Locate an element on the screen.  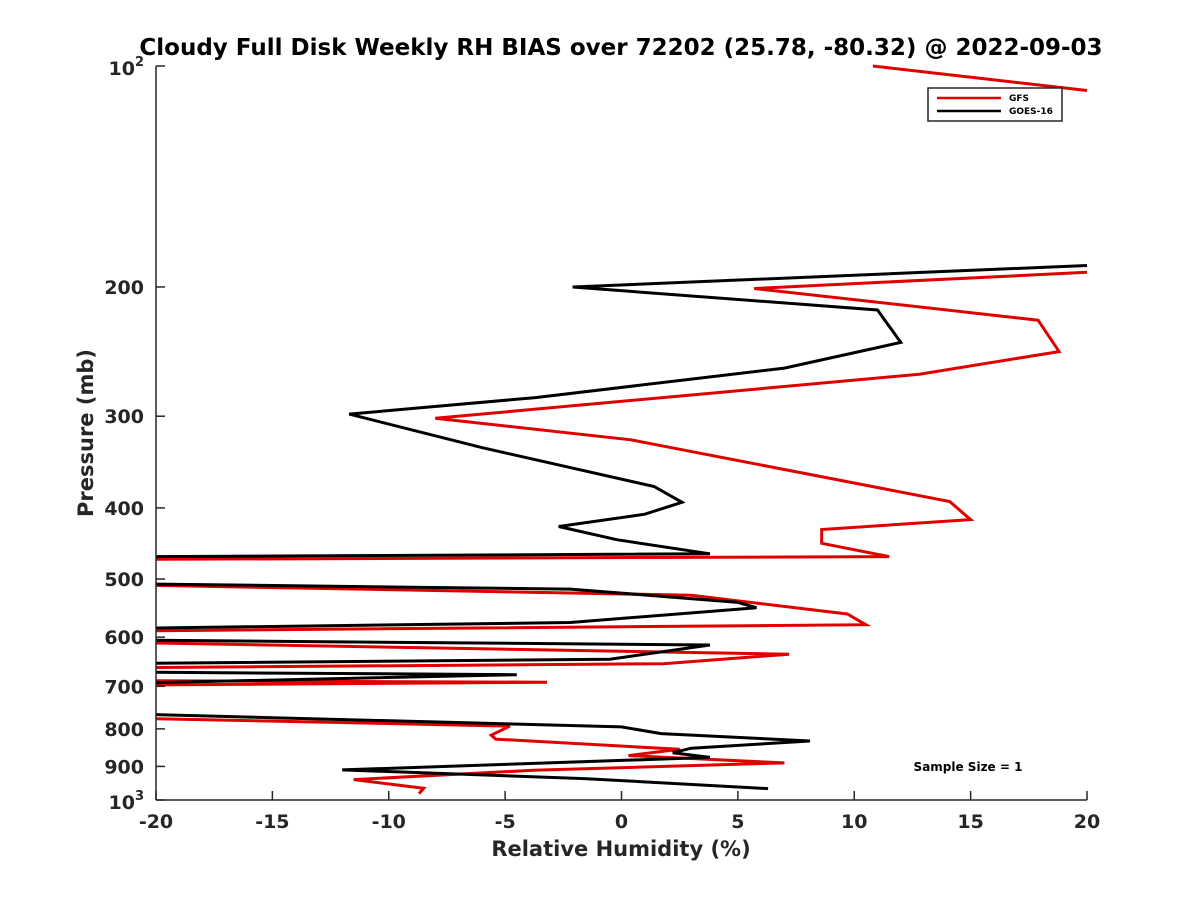
x-tick-label: 0 is located at coordinates (621, 822).